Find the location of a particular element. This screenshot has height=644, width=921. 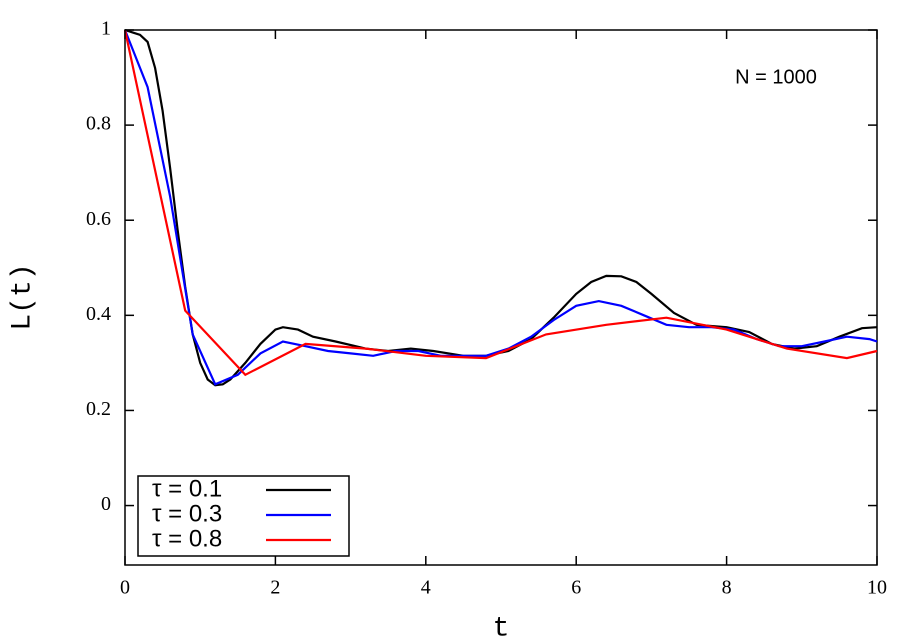

x-axis-label: t is located at coordinates (501, 628).